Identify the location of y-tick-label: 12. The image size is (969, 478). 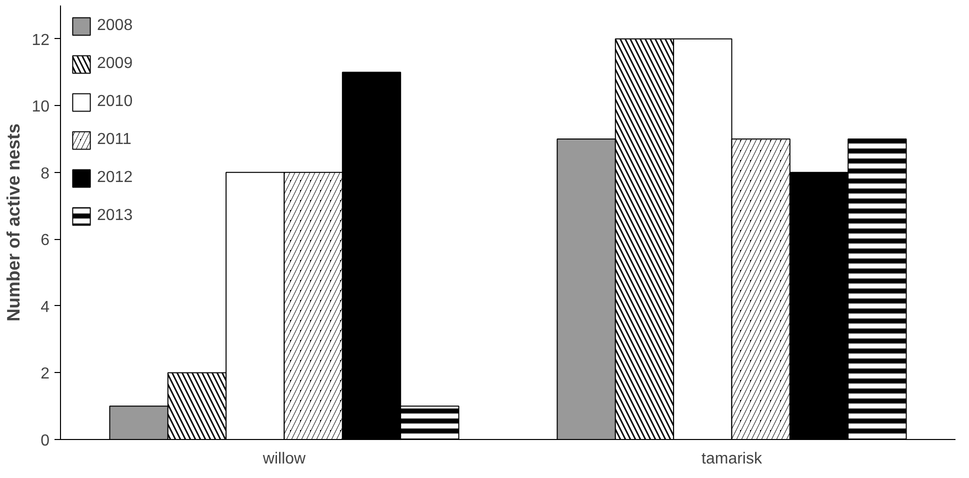
(41, 40).